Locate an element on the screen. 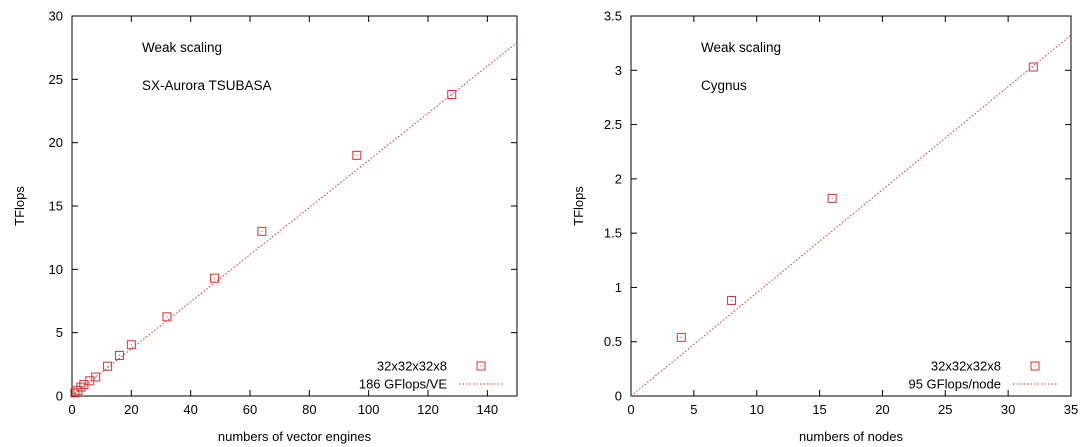 Image resolution: width=1085 pixels, height=447 pixels. y-tick-label: 30 is located at coordinates (56, 16).